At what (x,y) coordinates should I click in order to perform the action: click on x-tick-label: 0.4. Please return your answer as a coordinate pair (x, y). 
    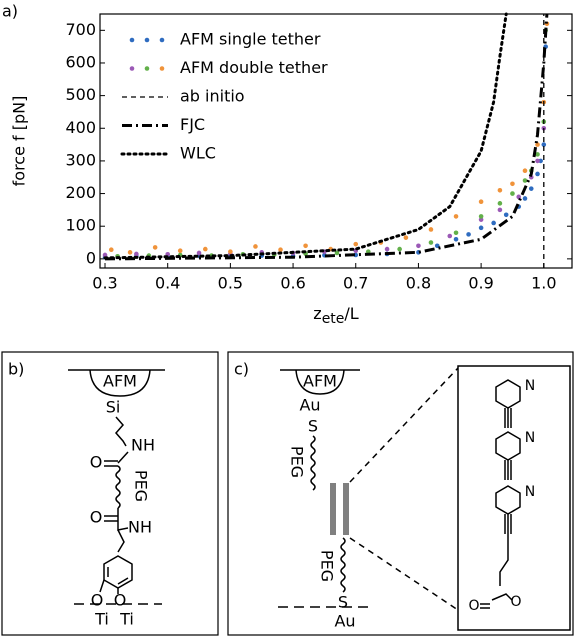
    Looking at the image, I should click on (167, 283).